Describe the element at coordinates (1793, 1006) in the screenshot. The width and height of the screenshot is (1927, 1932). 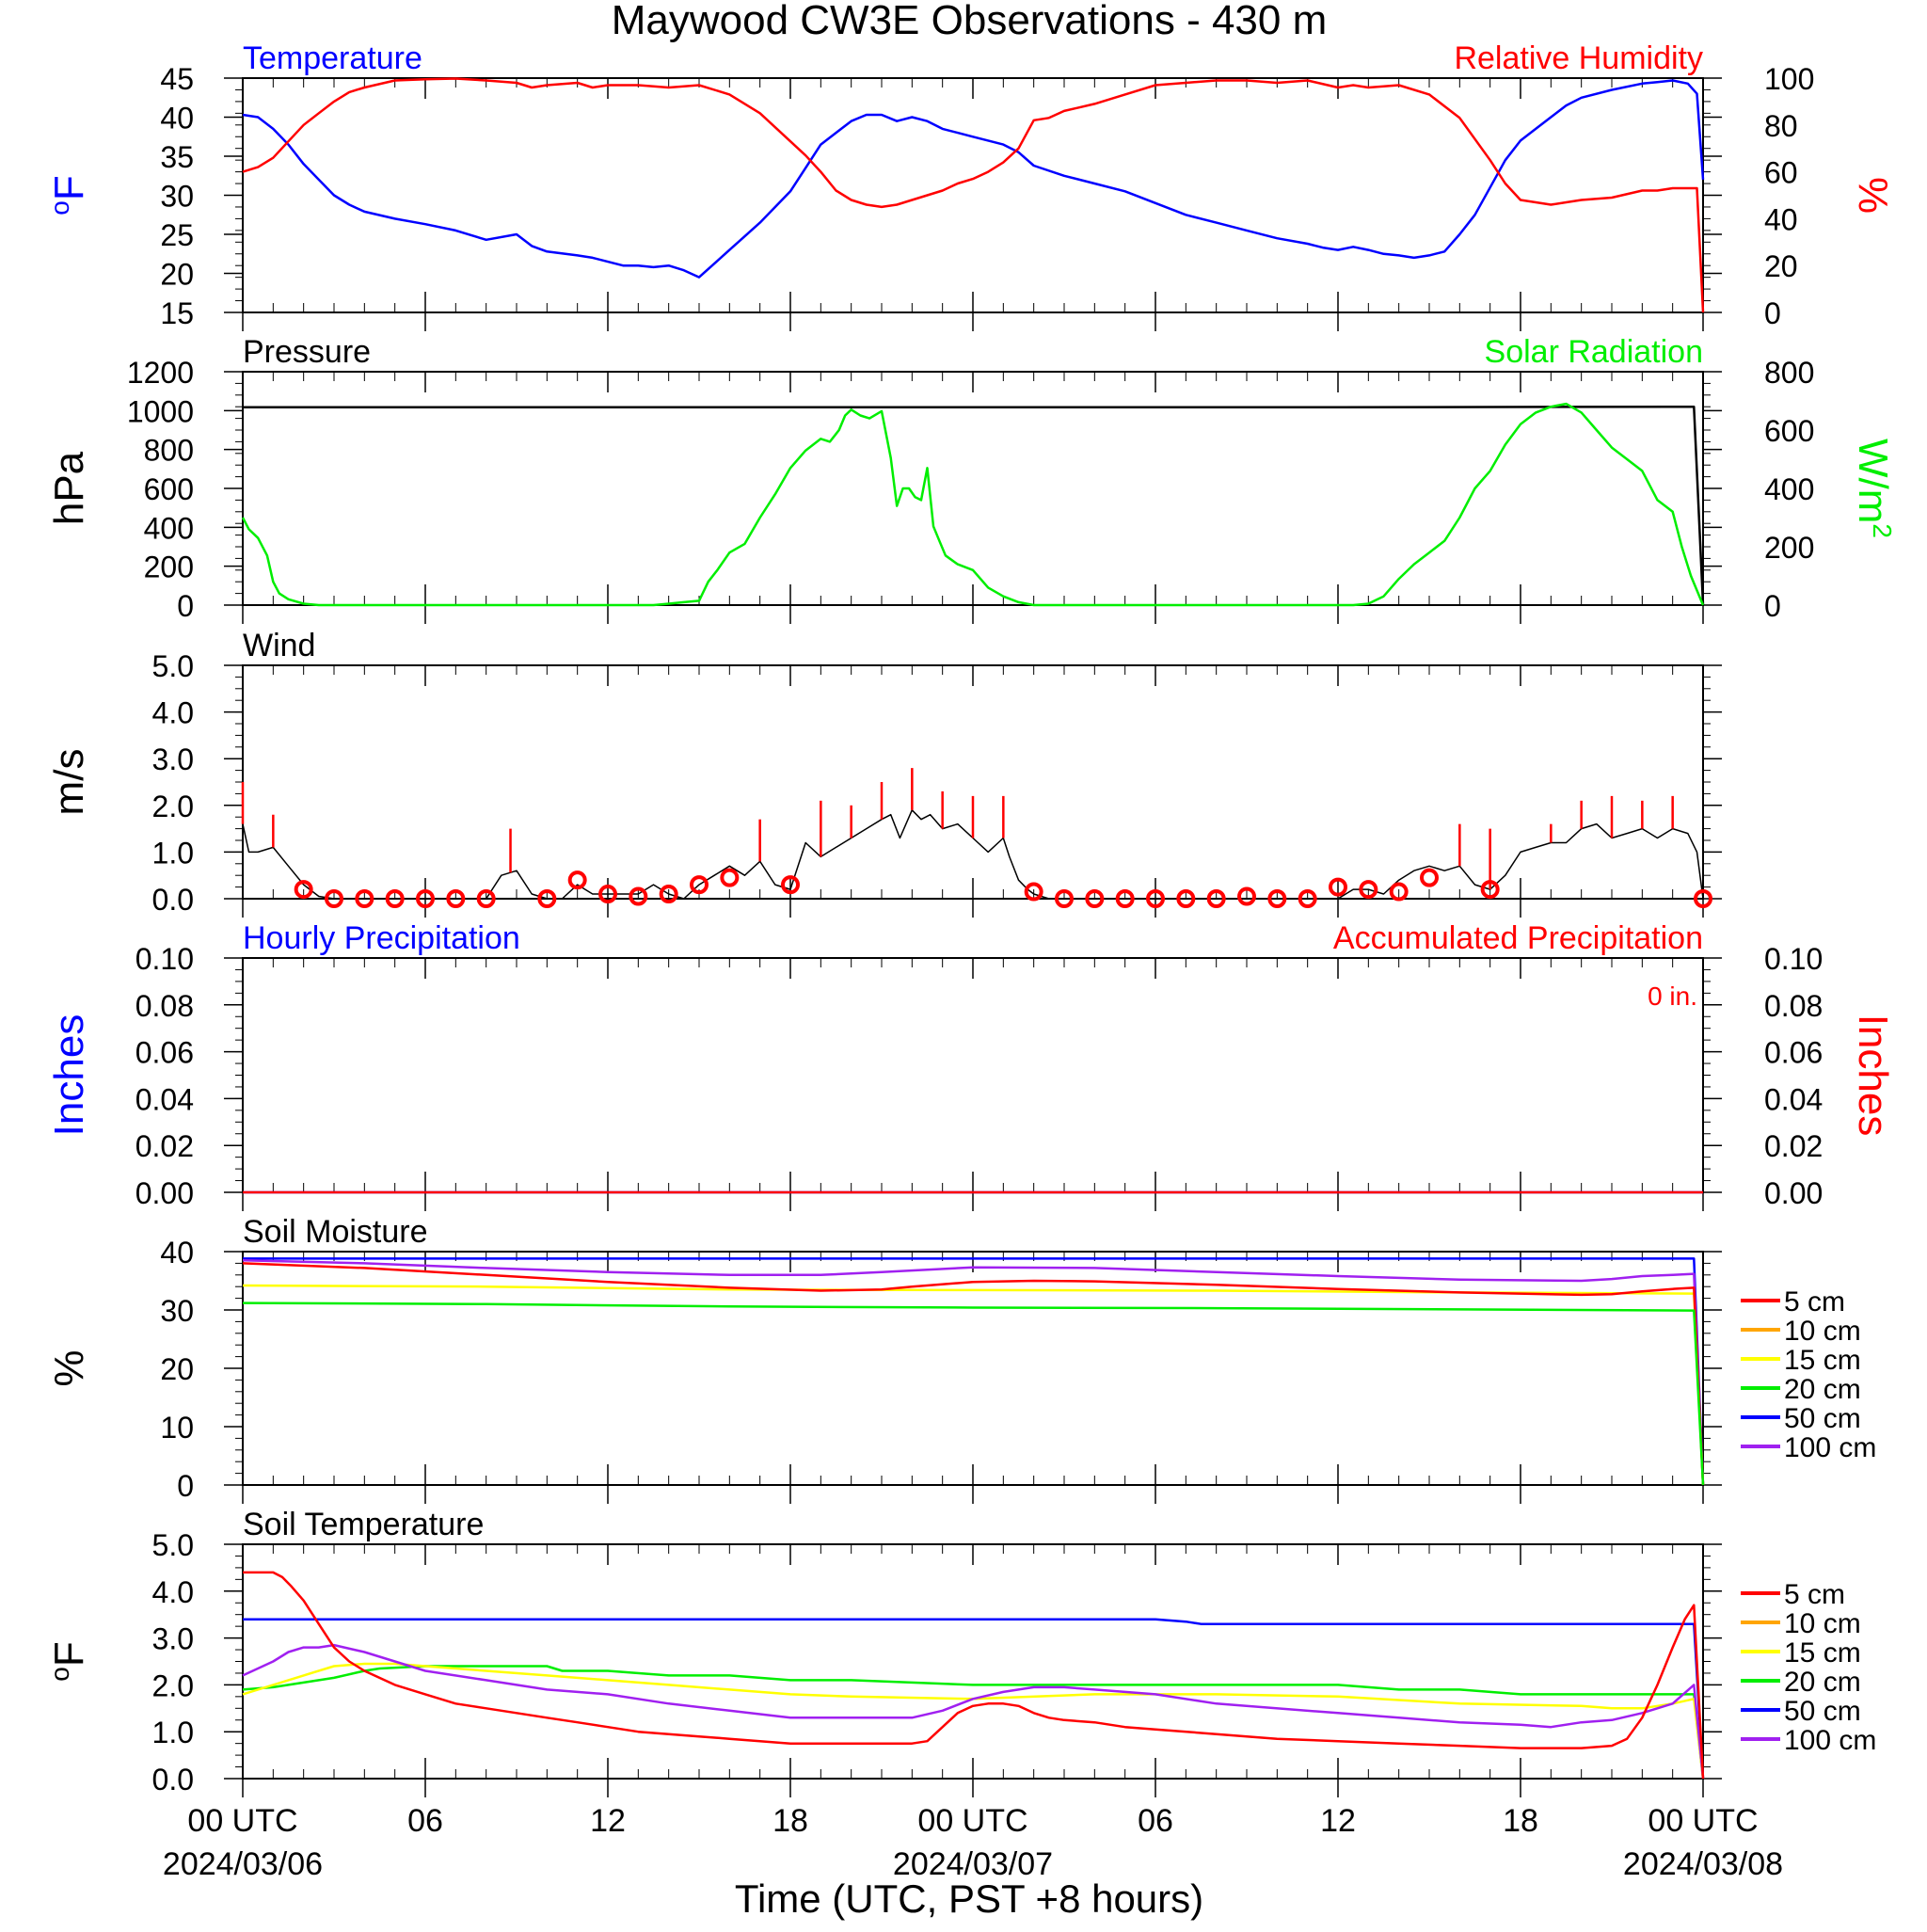
I see `y-tick-label-right: 0.08` at that location.